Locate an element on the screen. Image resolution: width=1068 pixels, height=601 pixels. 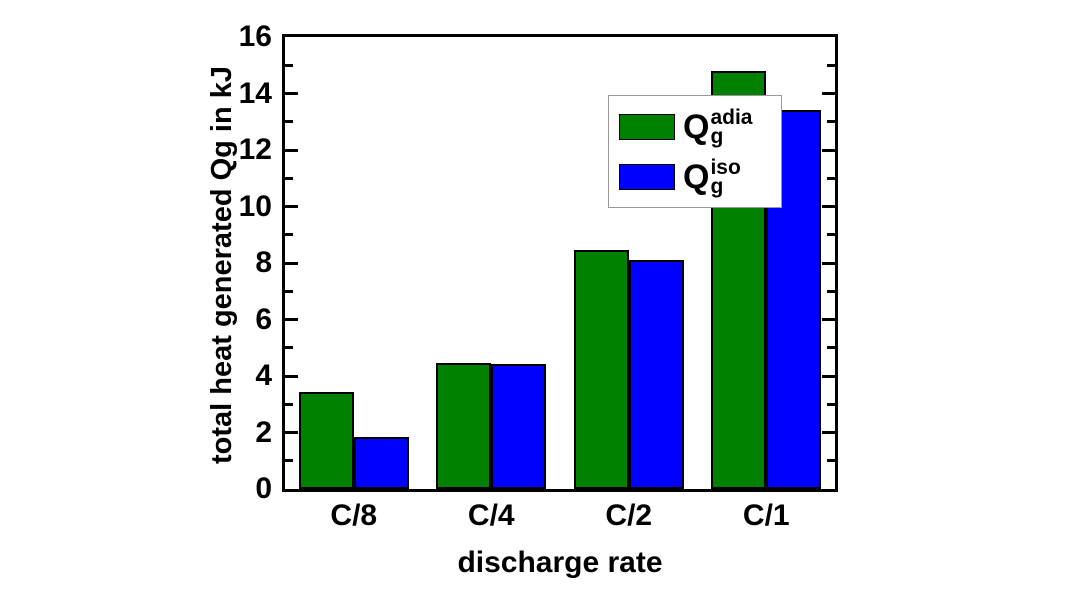
legend-label-adia: Q adia g is located at coordinates (718, 127).